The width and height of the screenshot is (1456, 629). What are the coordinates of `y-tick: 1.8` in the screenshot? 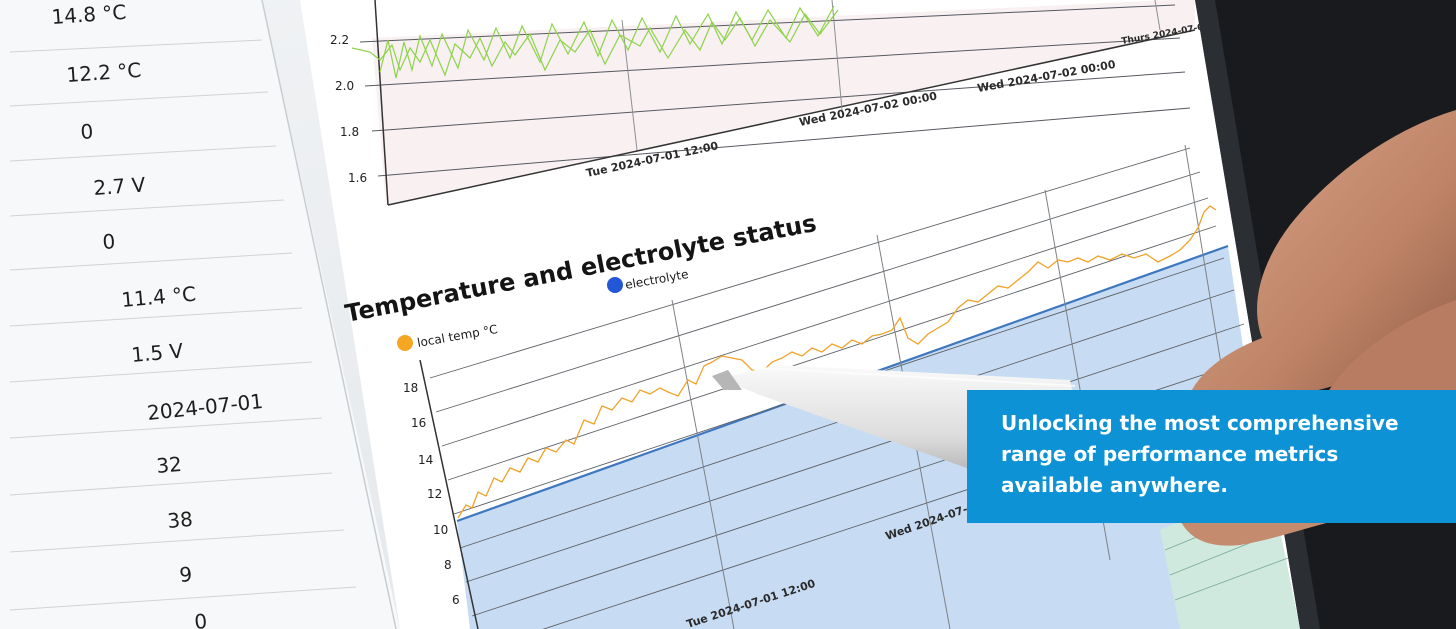 It's located at (349, 132).